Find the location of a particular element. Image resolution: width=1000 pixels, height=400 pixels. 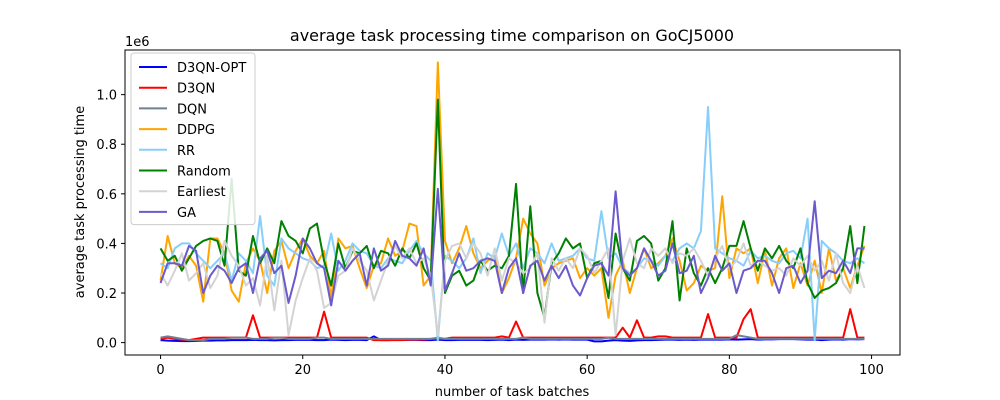

y-tick-label: 0.0 is located at coordinates (106, 344).